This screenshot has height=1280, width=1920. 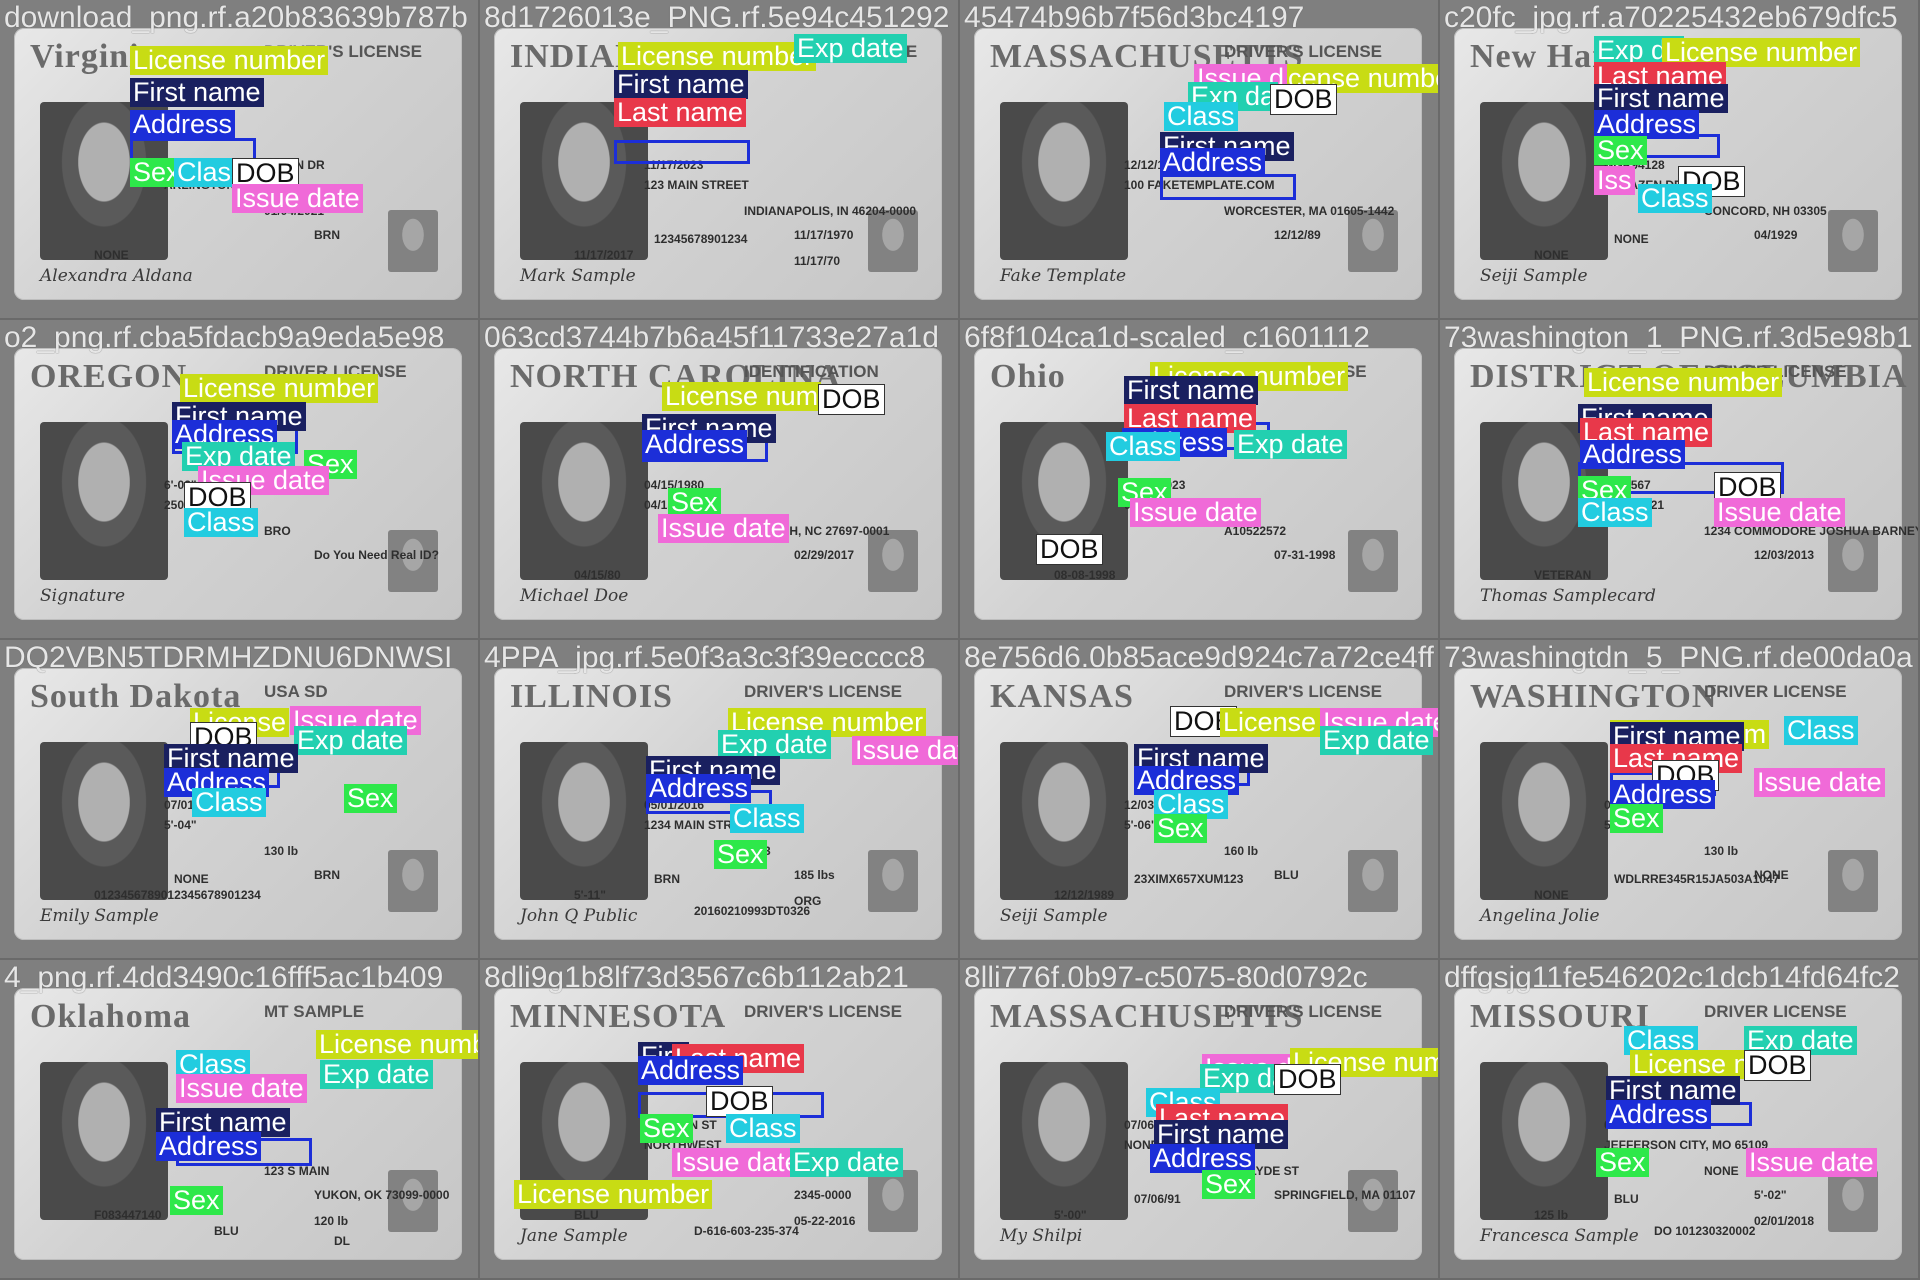 What do you see at coordinates (1297, 235) in the screenshot?
I see `card-field-text: 12/12/89` at bounding box center [1297, 235].